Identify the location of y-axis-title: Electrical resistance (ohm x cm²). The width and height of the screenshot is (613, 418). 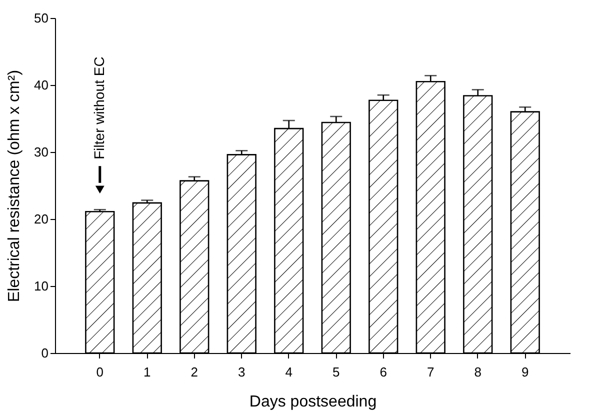
(15, 186).